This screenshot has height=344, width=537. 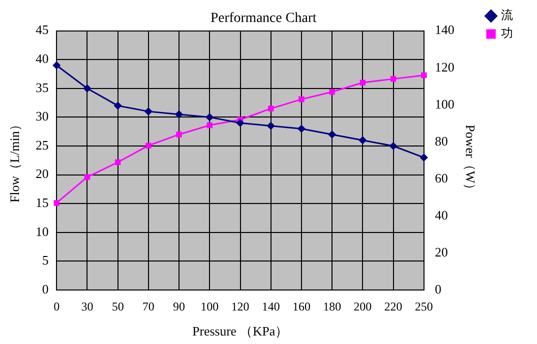 I want to click on x-tick-label: 70, so click(x=148, y=306).